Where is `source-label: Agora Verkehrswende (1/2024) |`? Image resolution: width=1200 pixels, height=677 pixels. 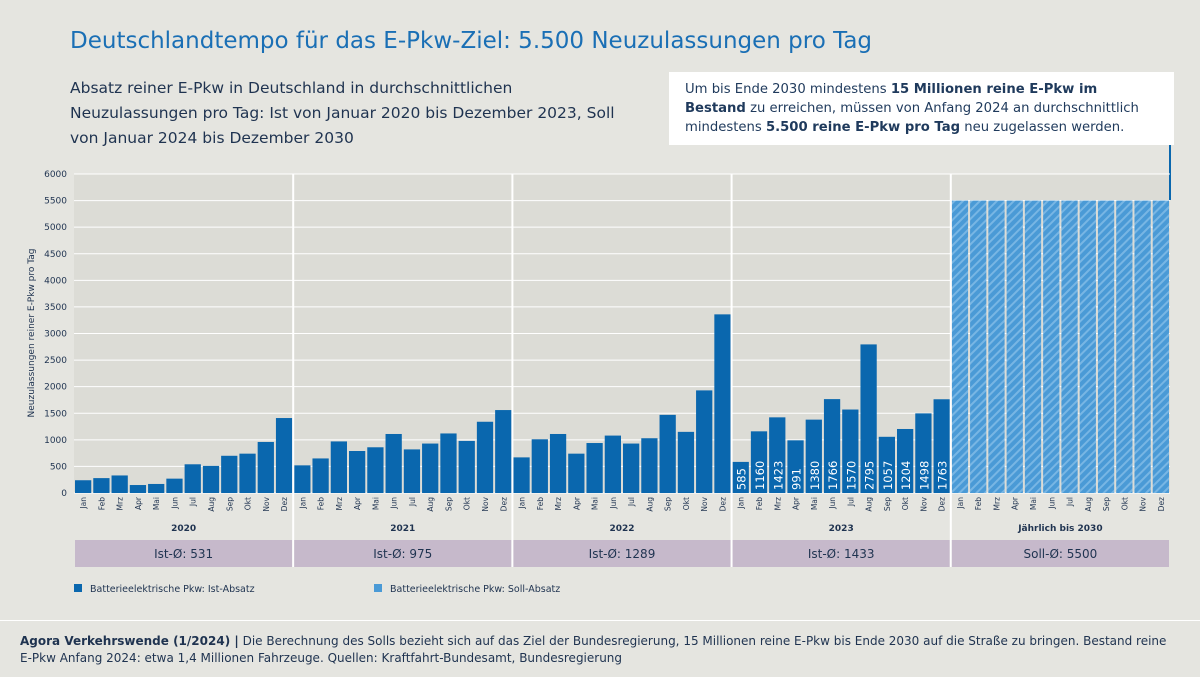 source-label: Agora Verkehrswende (1/2024) | is located at coordinates (129, 641).